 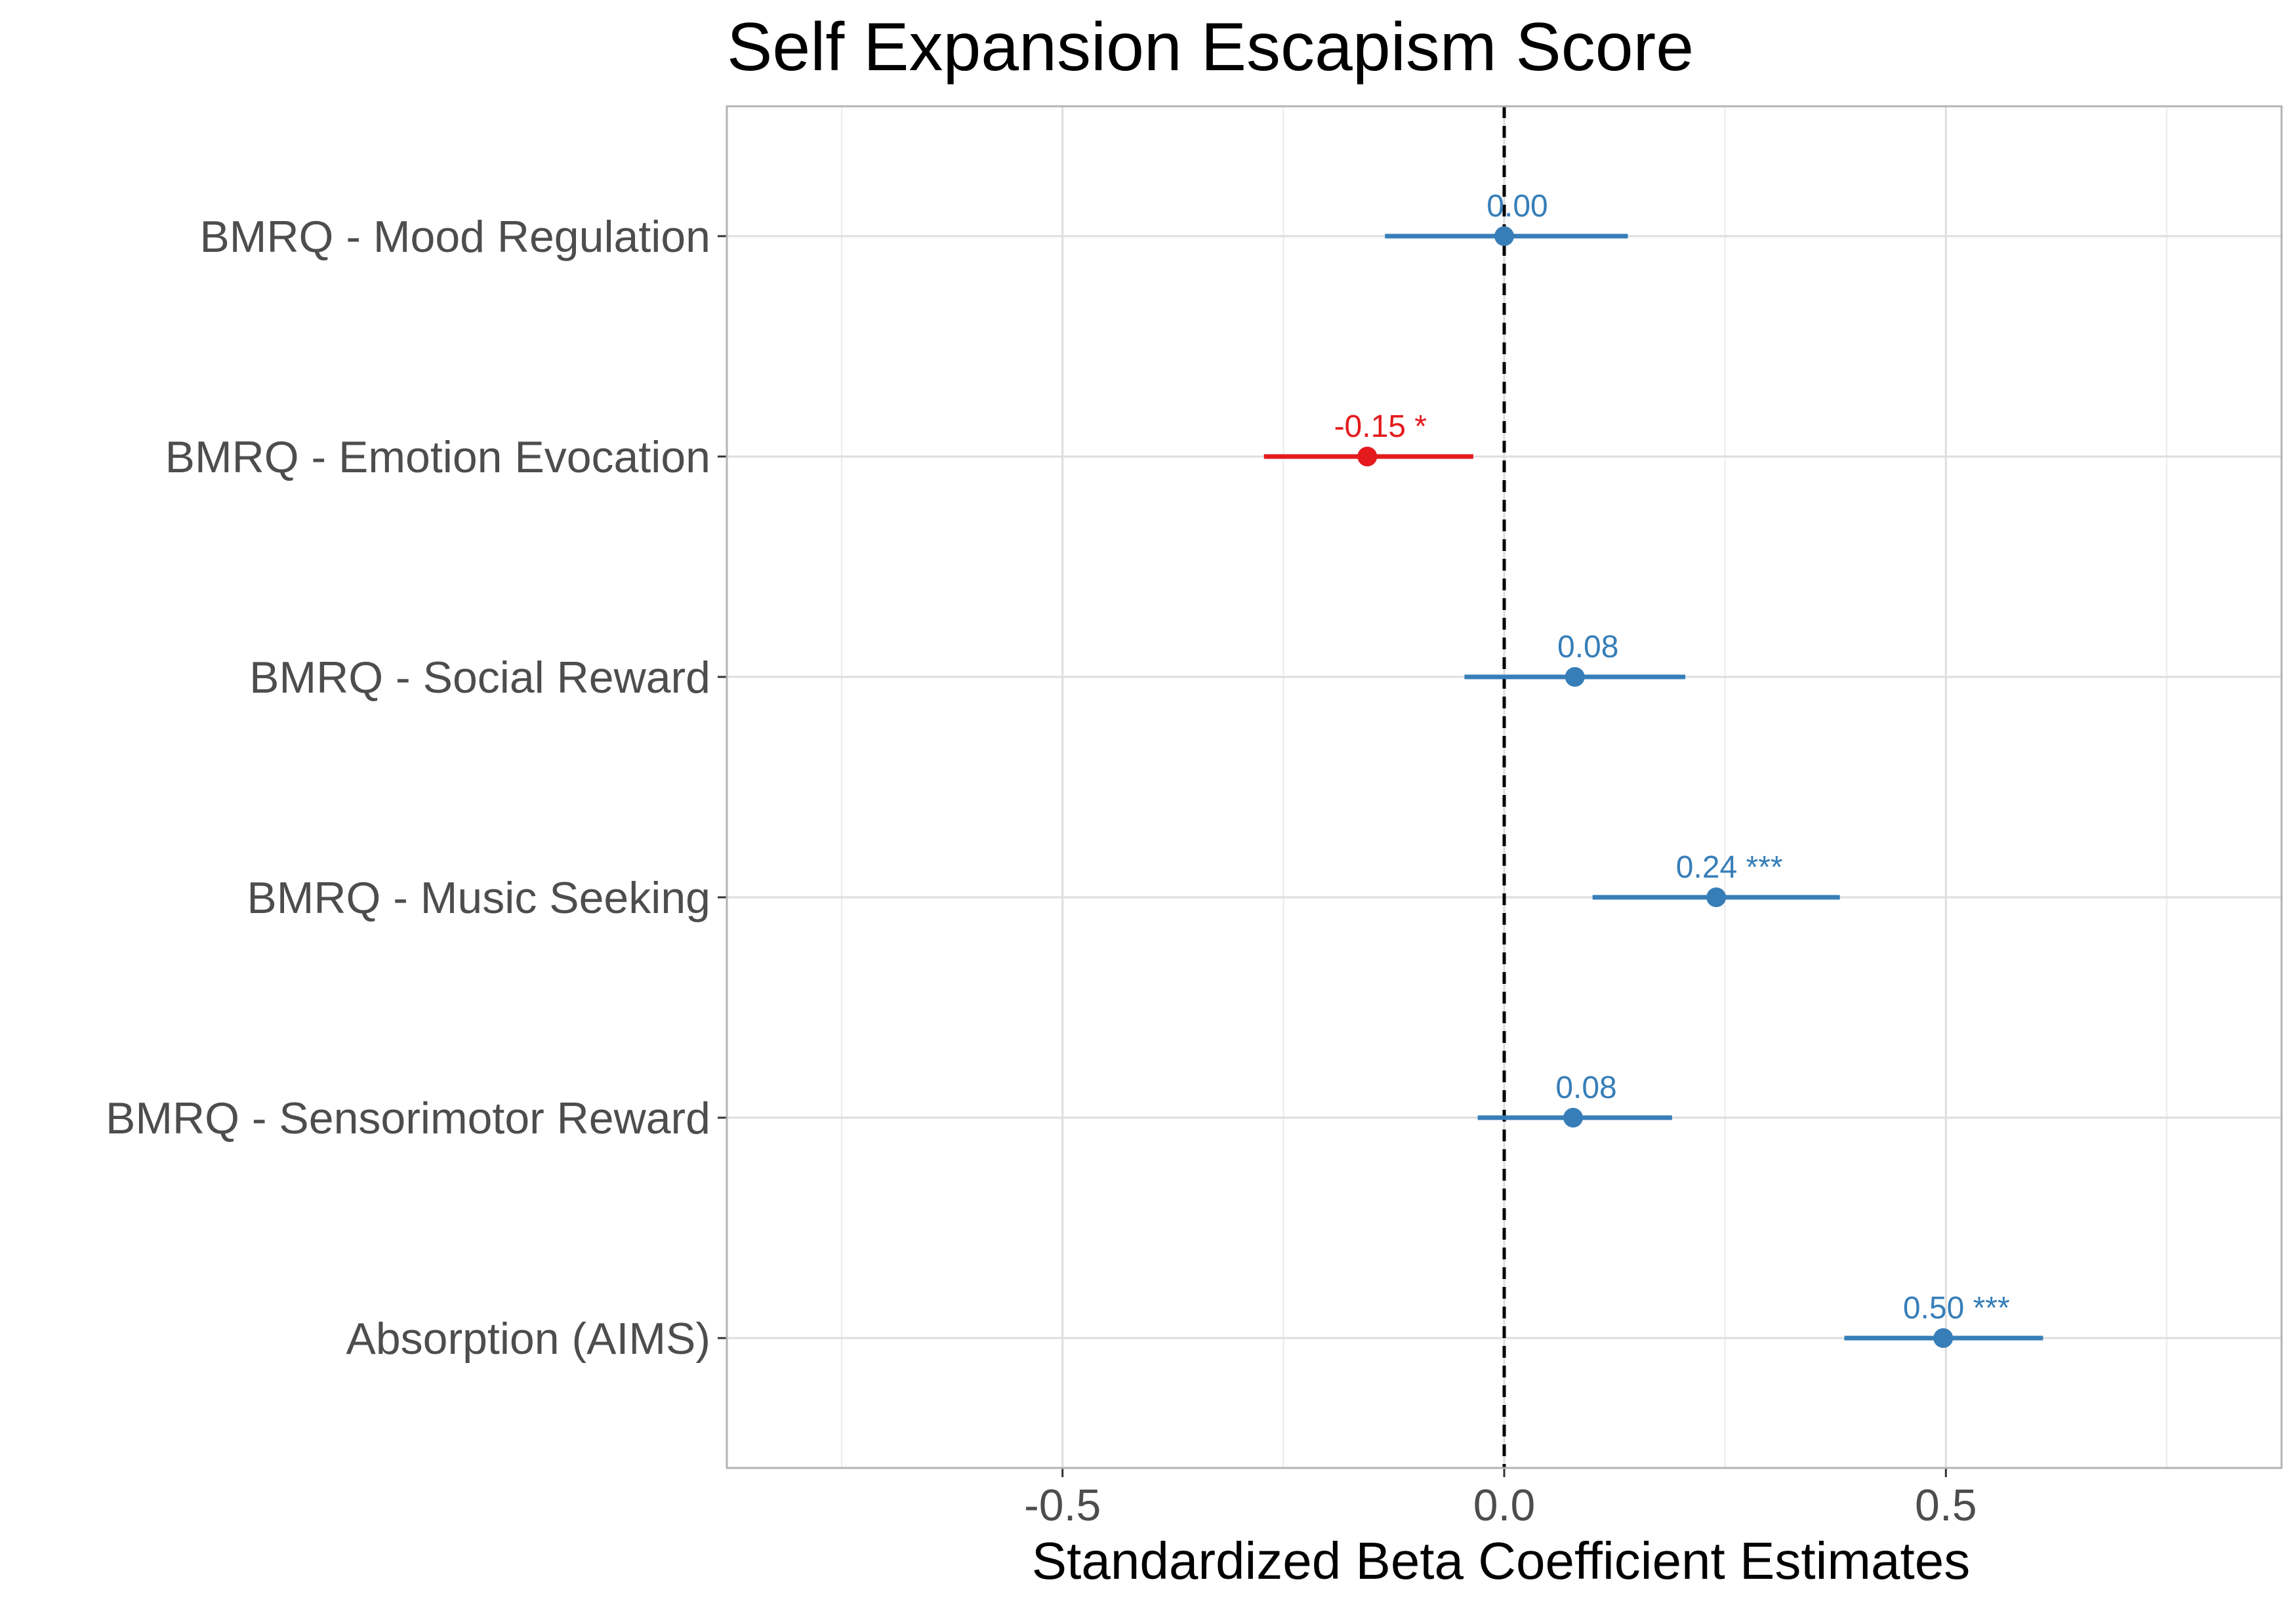 I want to click on y-tick-label: BMRQ - Music Seeking, so click(x=478, y=898).